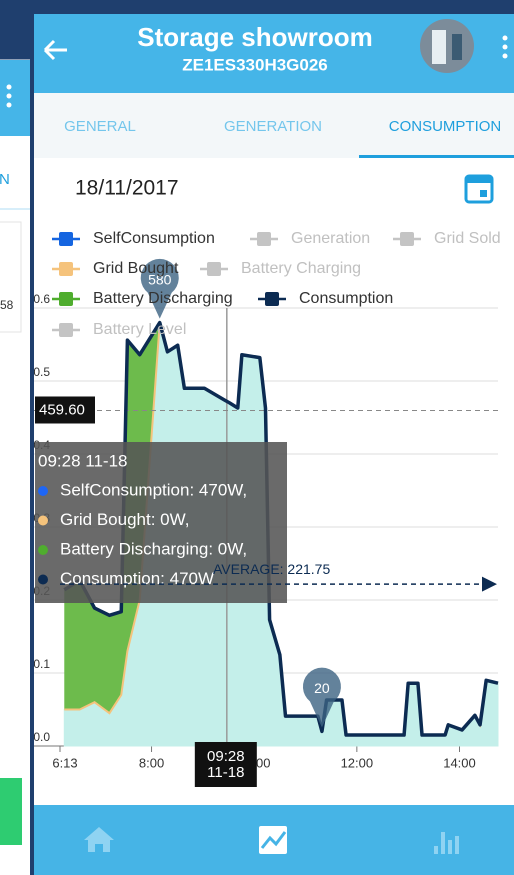 The height and width of the screenshot is (875, 514). What do you see at coordinates (139, 329) in the screenshot?
I see `legend-entry: Battery Level` at bounding box center [139, 329].